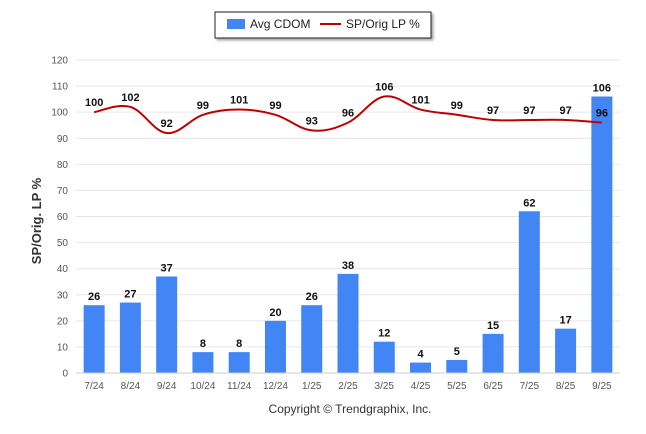 The height and width of the screenshot is (434, 646). Describe the element at coordinates (275, 106) in the screenshot. I see `line-label-12-24: 99` at that location.